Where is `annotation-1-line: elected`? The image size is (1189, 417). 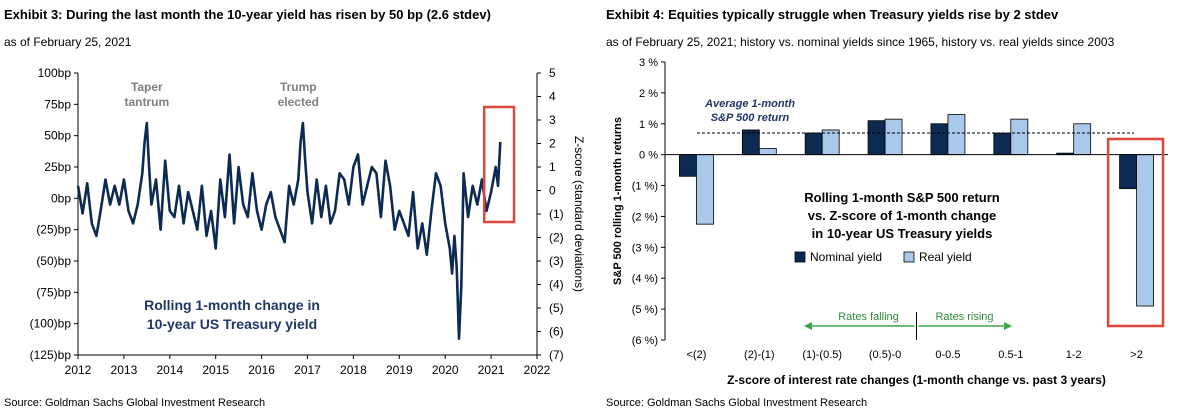
annotation-1-line: elected is located at coordinates (298, 102).